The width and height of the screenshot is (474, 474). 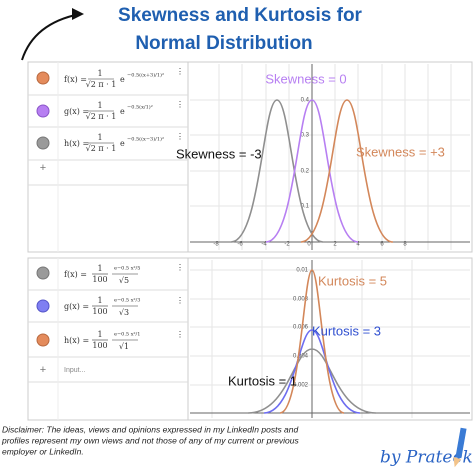 I want to click on y-ticks: 0.4 0.3 0.2 0.1, so click(x=305, y=154).